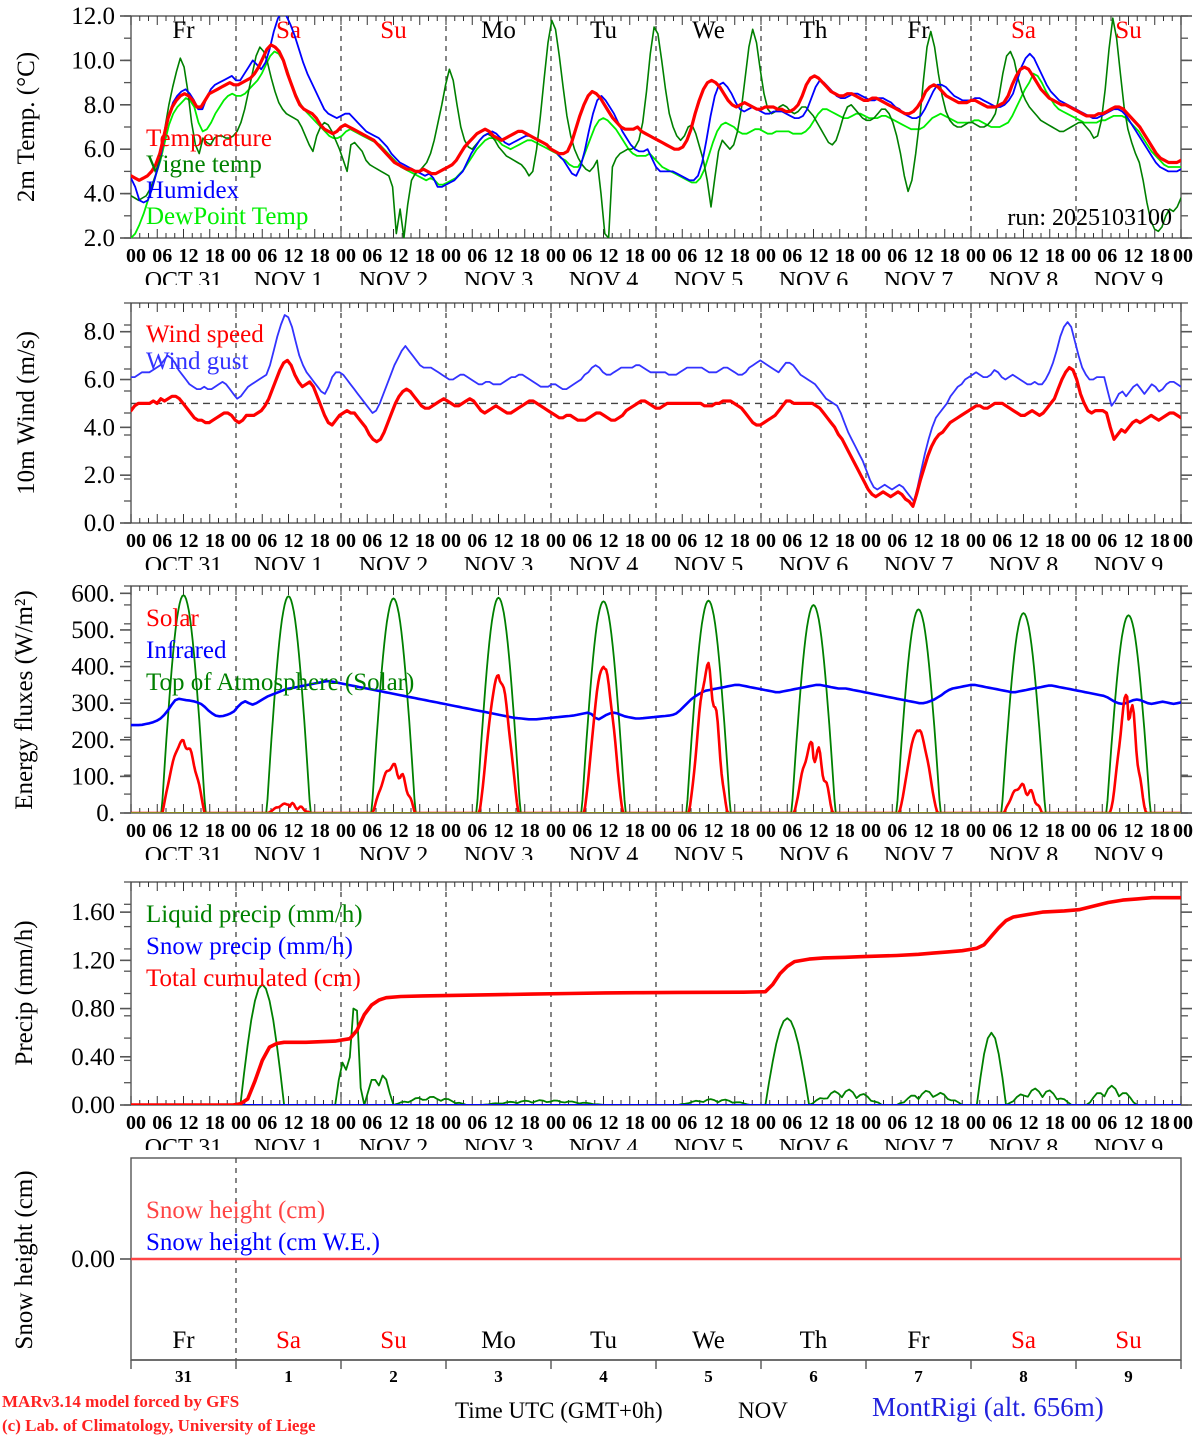 The width and height of the screenshot is (1194, 1440). Describe the element at coordinates (205, 334) in the screenshot. I see `legend-wind-speed: Wind speed` at that location.